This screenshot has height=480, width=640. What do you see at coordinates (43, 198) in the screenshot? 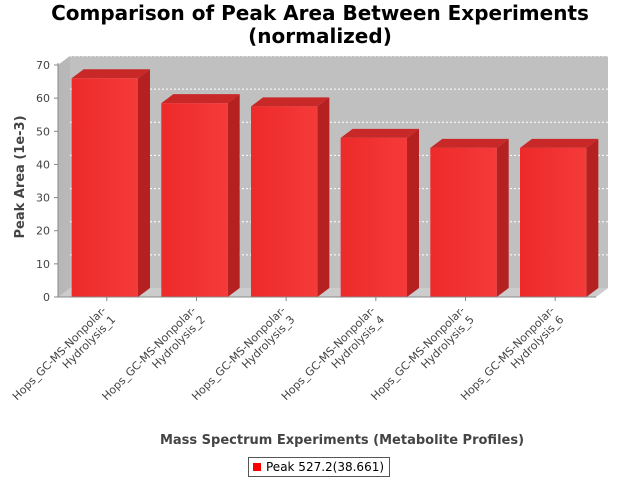
I see `y-tick-label: 30` at bounding box center [43, 198].